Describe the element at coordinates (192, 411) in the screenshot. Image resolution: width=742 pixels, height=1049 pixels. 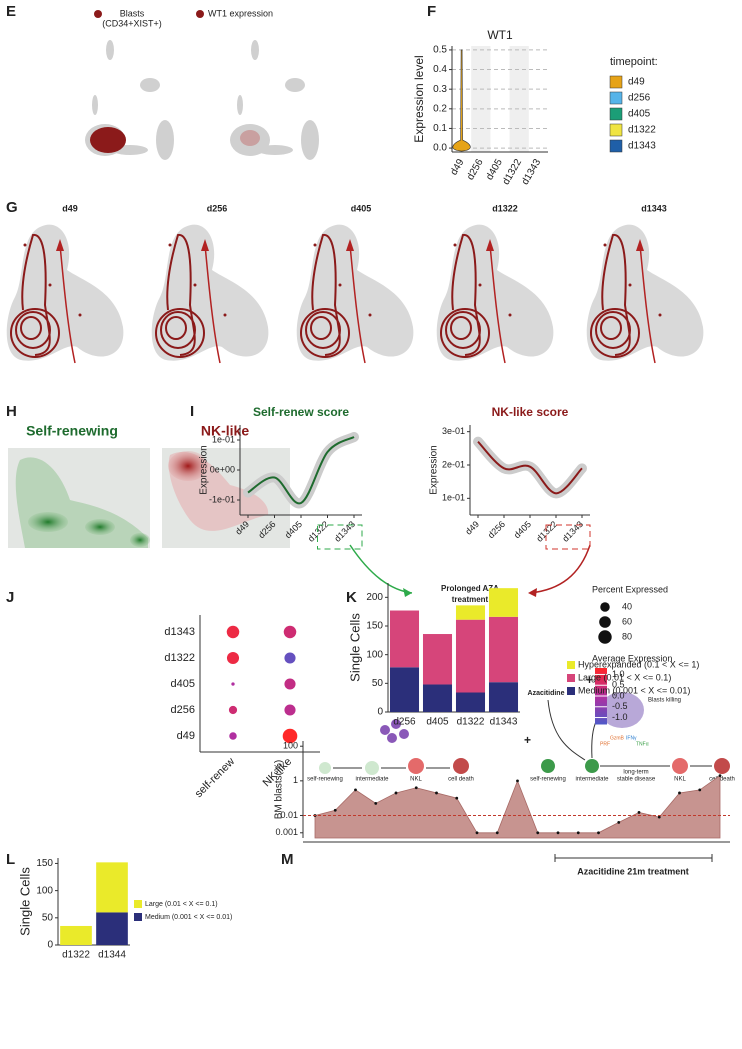
I see `panel-label: I` at that location.